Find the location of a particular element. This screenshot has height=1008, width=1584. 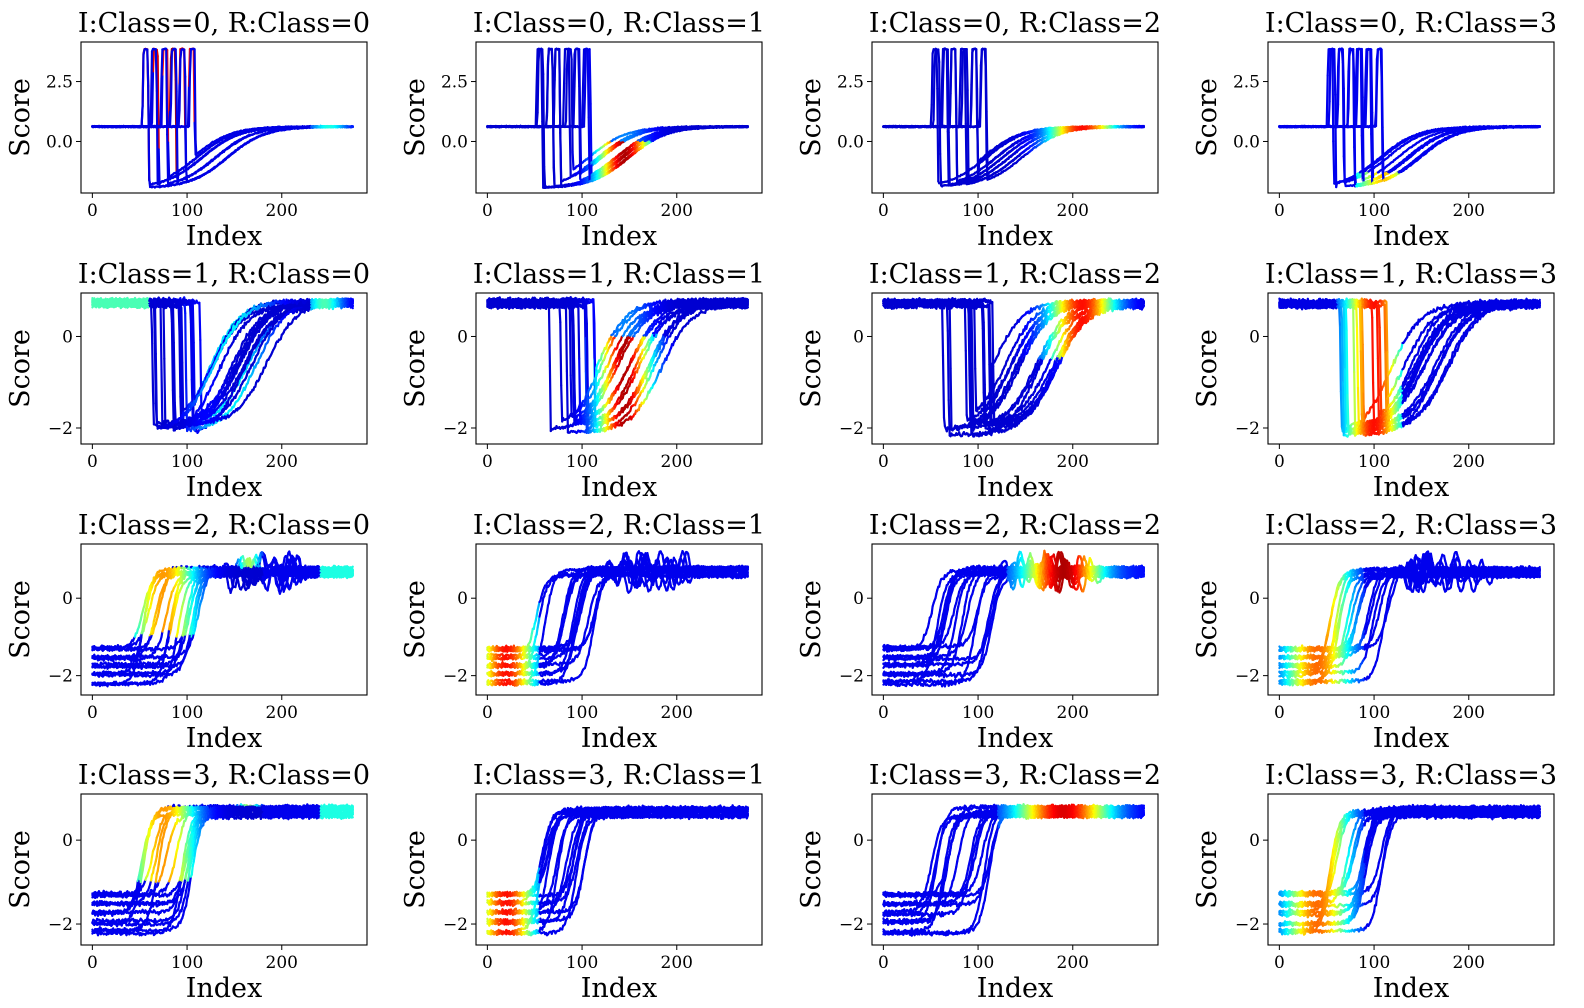

x-tick-label: 200 is located at coordinates (282, 211).